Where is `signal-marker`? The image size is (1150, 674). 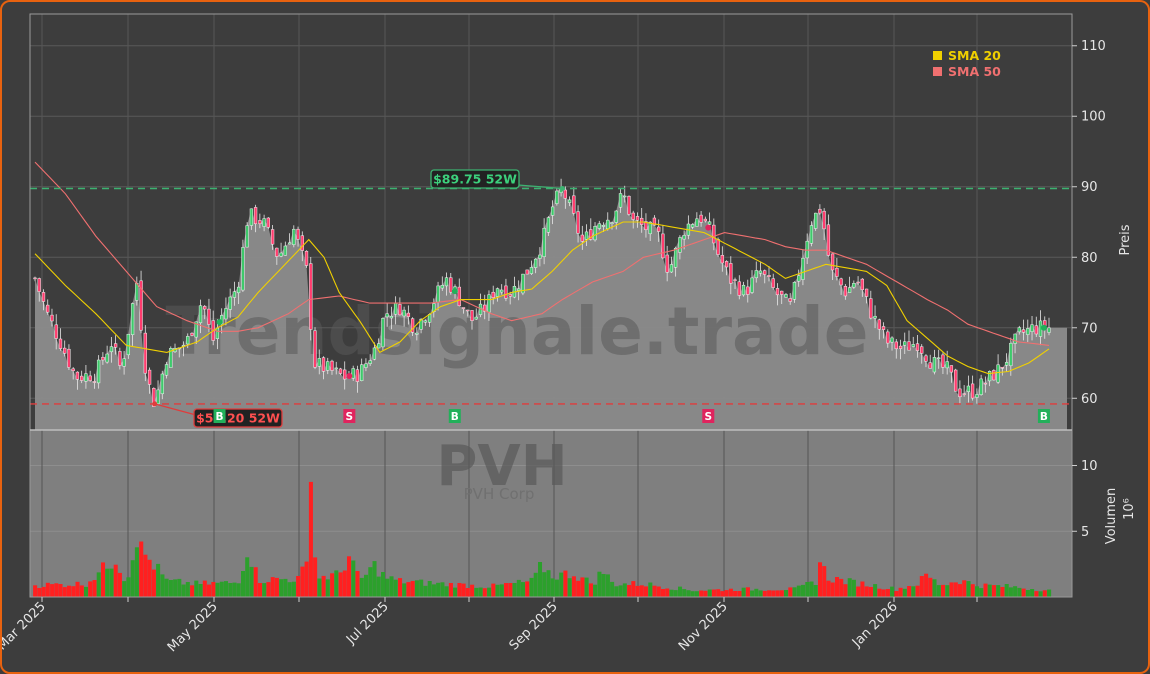 signal-marker is located at coordinates (708, 227).